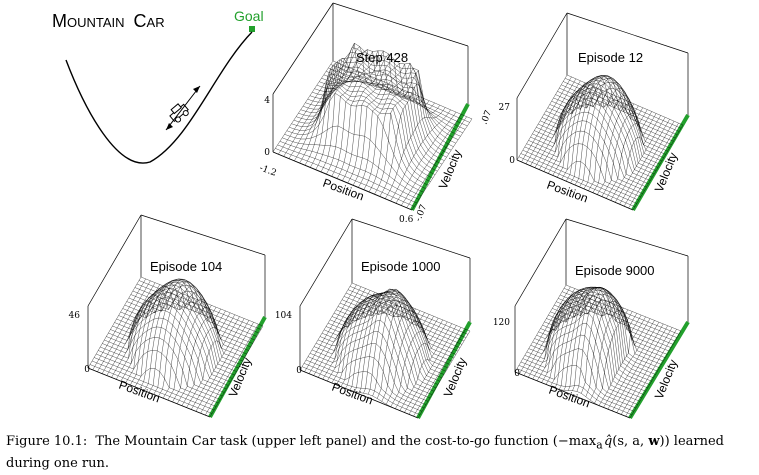 This screenshot has width=759, height=475. I want to click on caption-text-end: )) learned during one run., so click(365, 452).